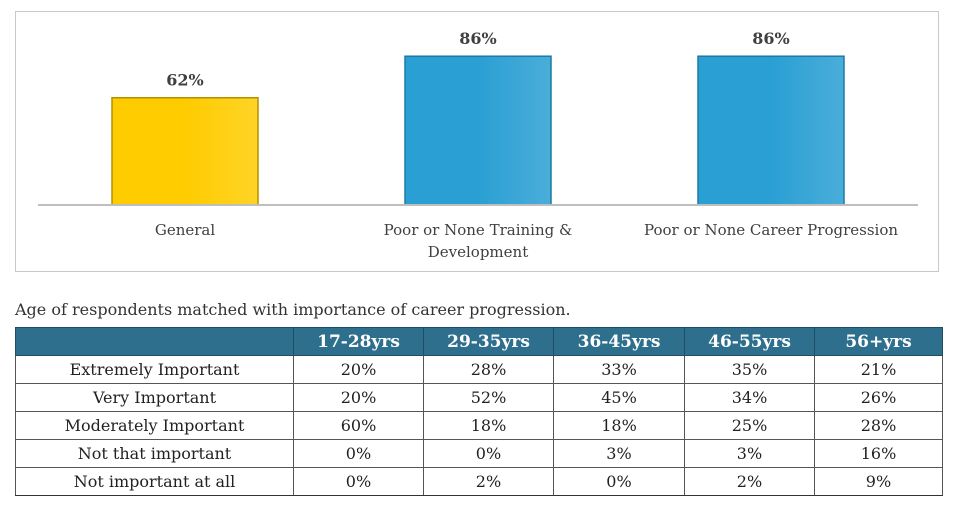  What do you see at coordinates (477, 38) in the screenshot?
I see `data-label-2: 86%` at bounding box center [477, 38].